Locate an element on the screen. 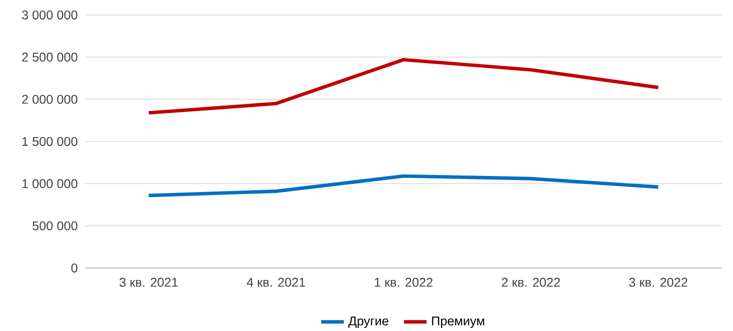 The image size is (733, 331). x-tick-label: 4 кв. 2021 is located at coordinates (276, 282).